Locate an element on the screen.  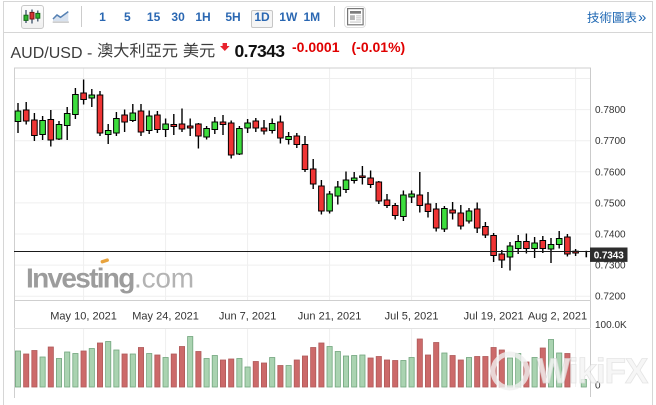
svg-text: WikiFX is located at coordinates (593, 371).